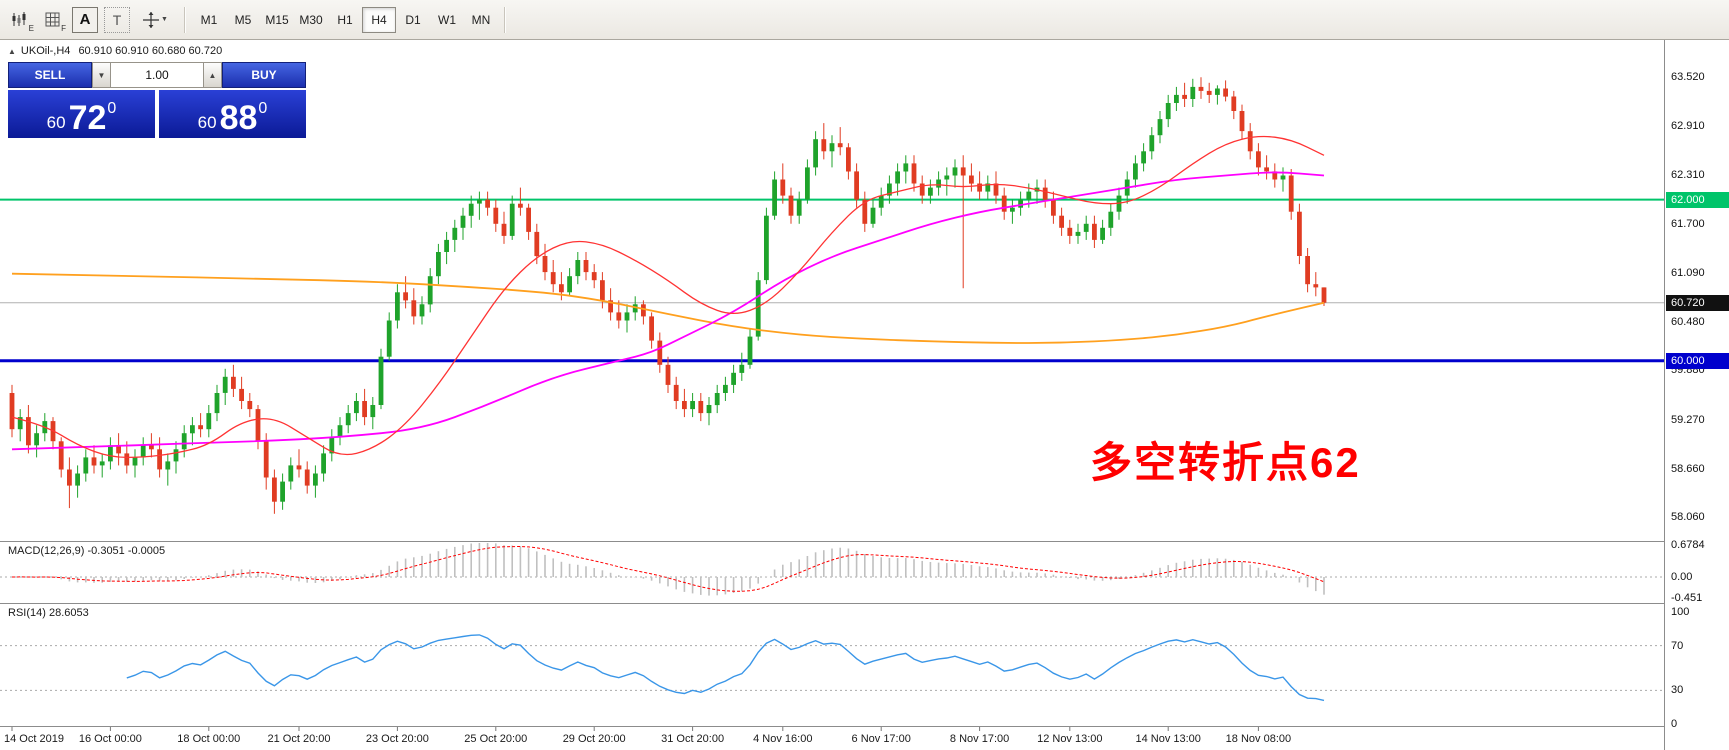 The image size is (1729, 750). What do you see at coordinates (31, 28) in the screenshot?
I see `icon-badge: E` at bounding box center [31, 28].